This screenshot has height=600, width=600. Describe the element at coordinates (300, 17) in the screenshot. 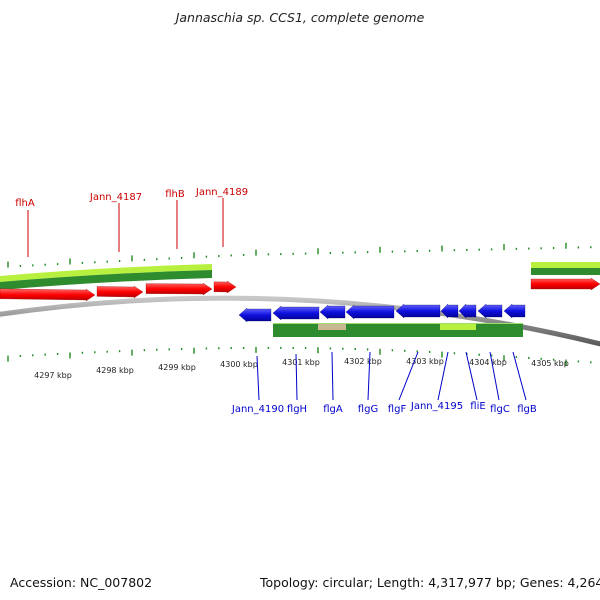

I see `page-title: Jannaschia sp. CCS1, complete genome` at that location.